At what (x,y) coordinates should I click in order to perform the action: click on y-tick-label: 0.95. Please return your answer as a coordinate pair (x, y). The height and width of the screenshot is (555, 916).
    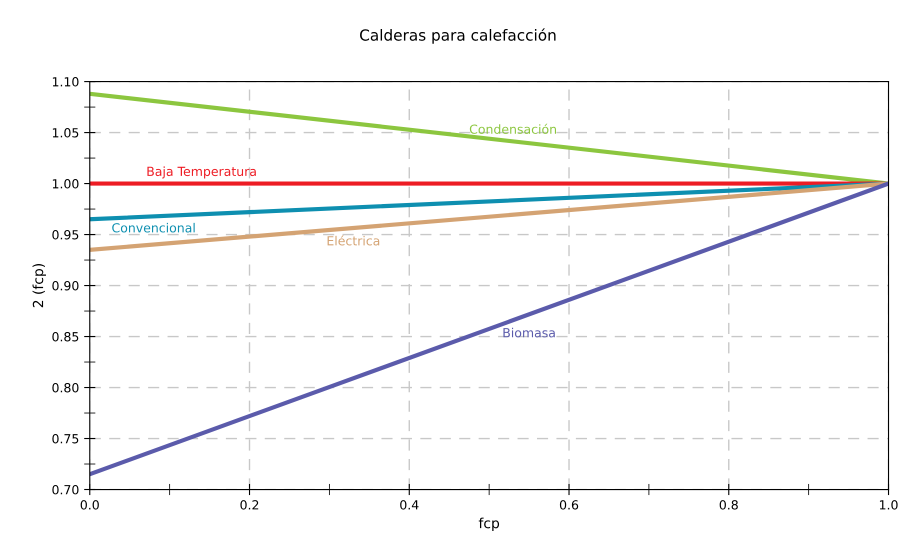
    Looking at the image, I should click on (65, 235).